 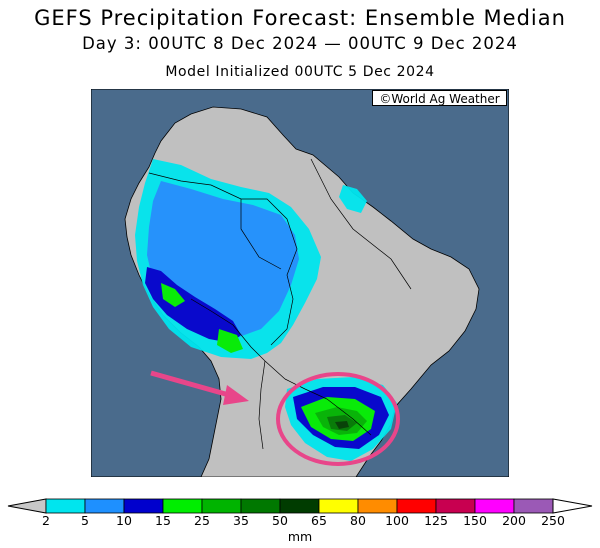 I want to click on colorbar-tick-label: 10, so click(x=124, y=520).